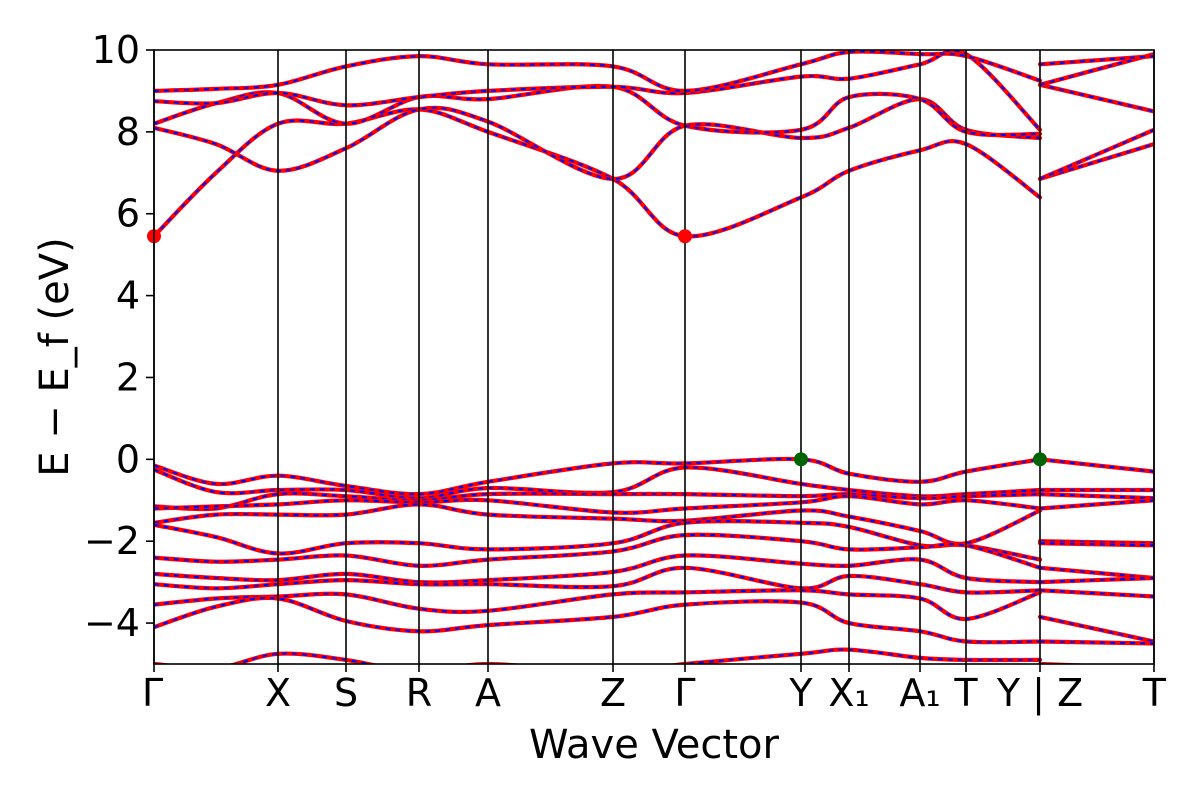  What do you see at coordinates (488, 693) in the screenshot?
I see `x-tick-label: A` at bounding box center [488, 693].